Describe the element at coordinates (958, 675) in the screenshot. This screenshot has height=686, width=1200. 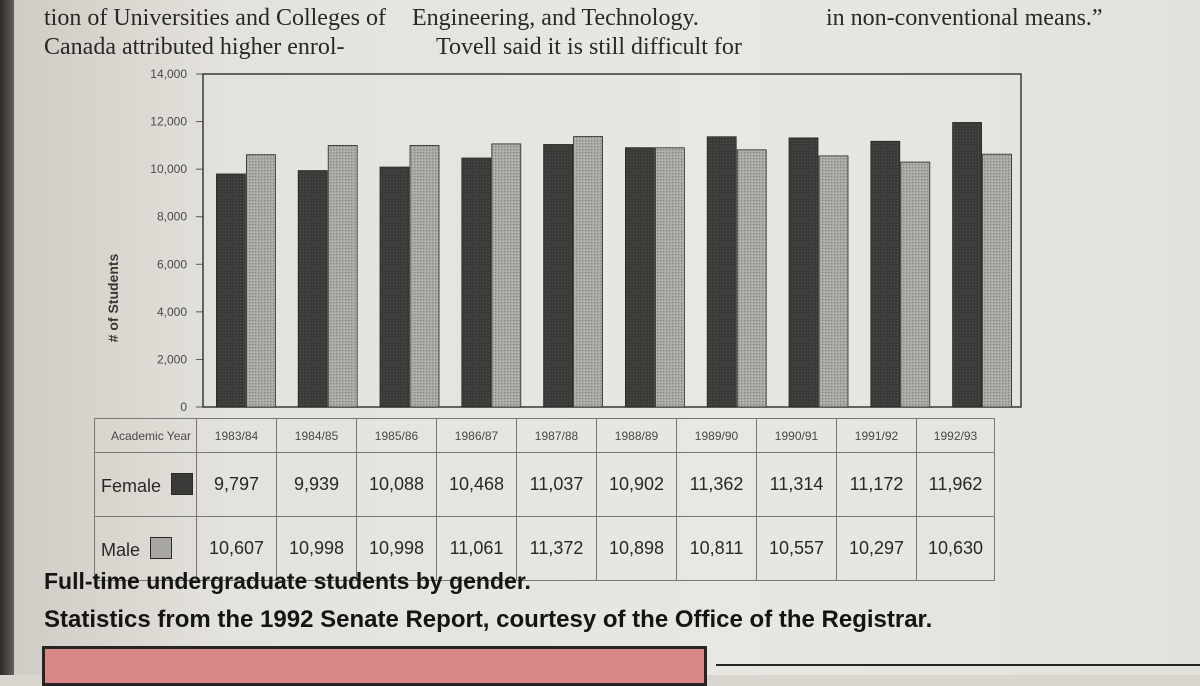
I see `next-article-rule` at that location.